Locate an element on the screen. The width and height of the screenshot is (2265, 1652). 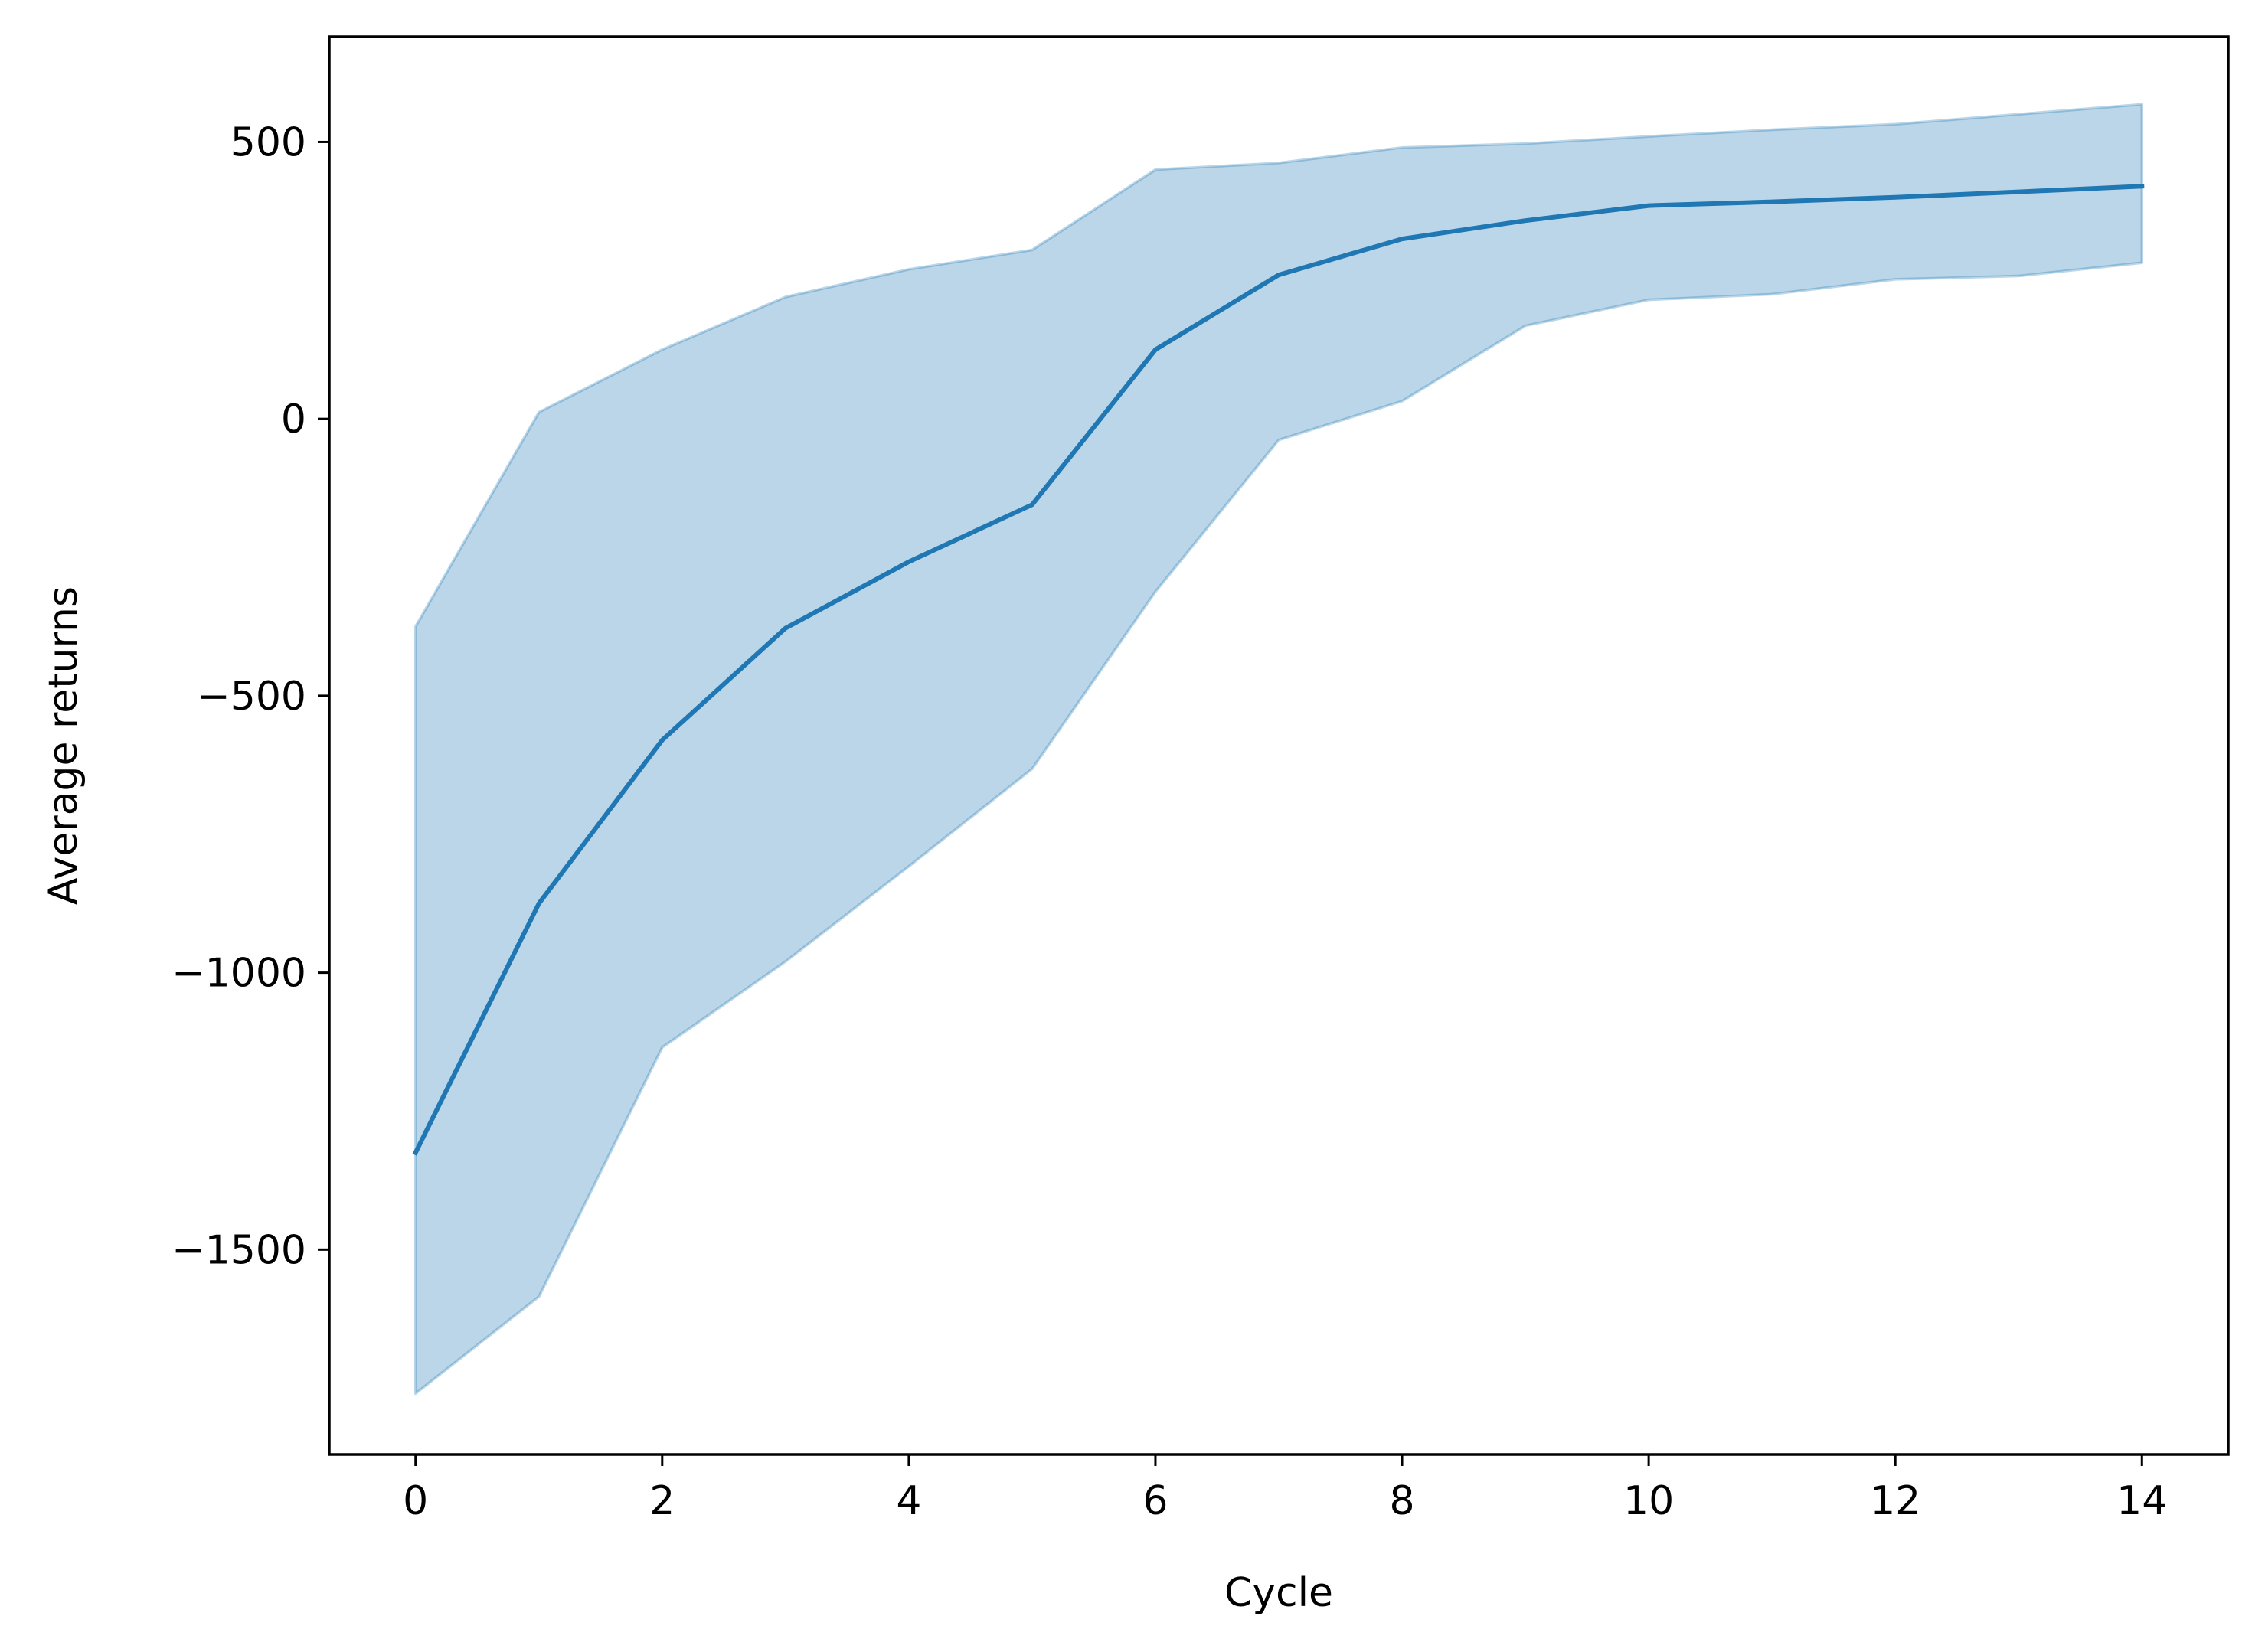
y-tick-label: −500 is located at coordinates (251, 697).